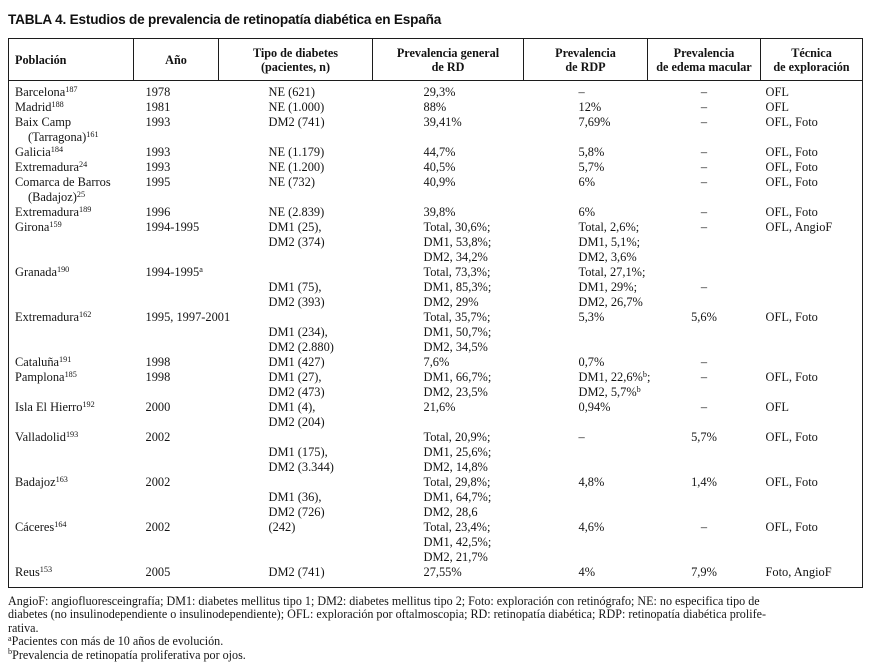 The image size is (871, 672). Describe the element at coordinates (296, 152) in the screenshot. I see `cell-tipo: NE (1.179)` at that location.